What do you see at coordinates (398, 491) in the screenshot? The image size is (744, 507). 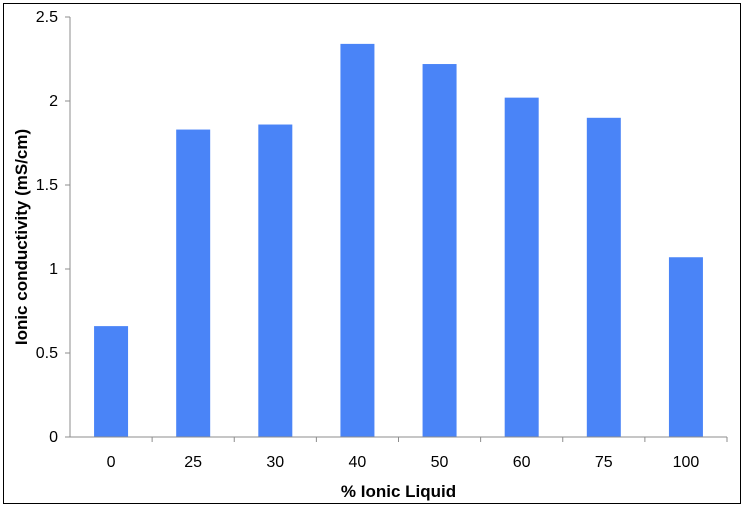 I see `x-axis-title: % Ionic Liquid` at bounding box center [398, 491].